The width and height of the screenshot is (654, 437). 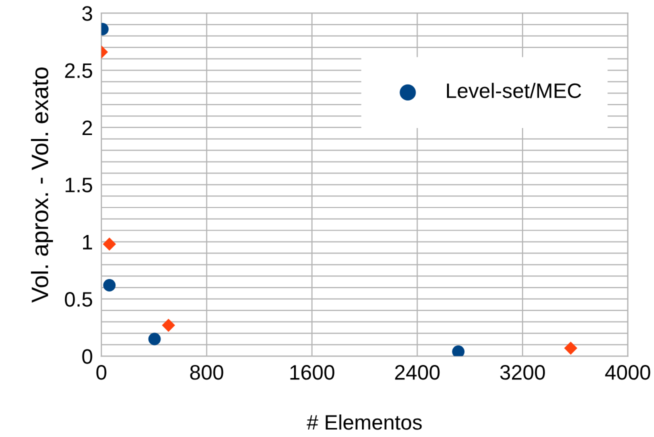 What do you see at coordinates (87, 242) in the screenshot?
I see `y-tick-label: 1` at bounding box center [87, 242].